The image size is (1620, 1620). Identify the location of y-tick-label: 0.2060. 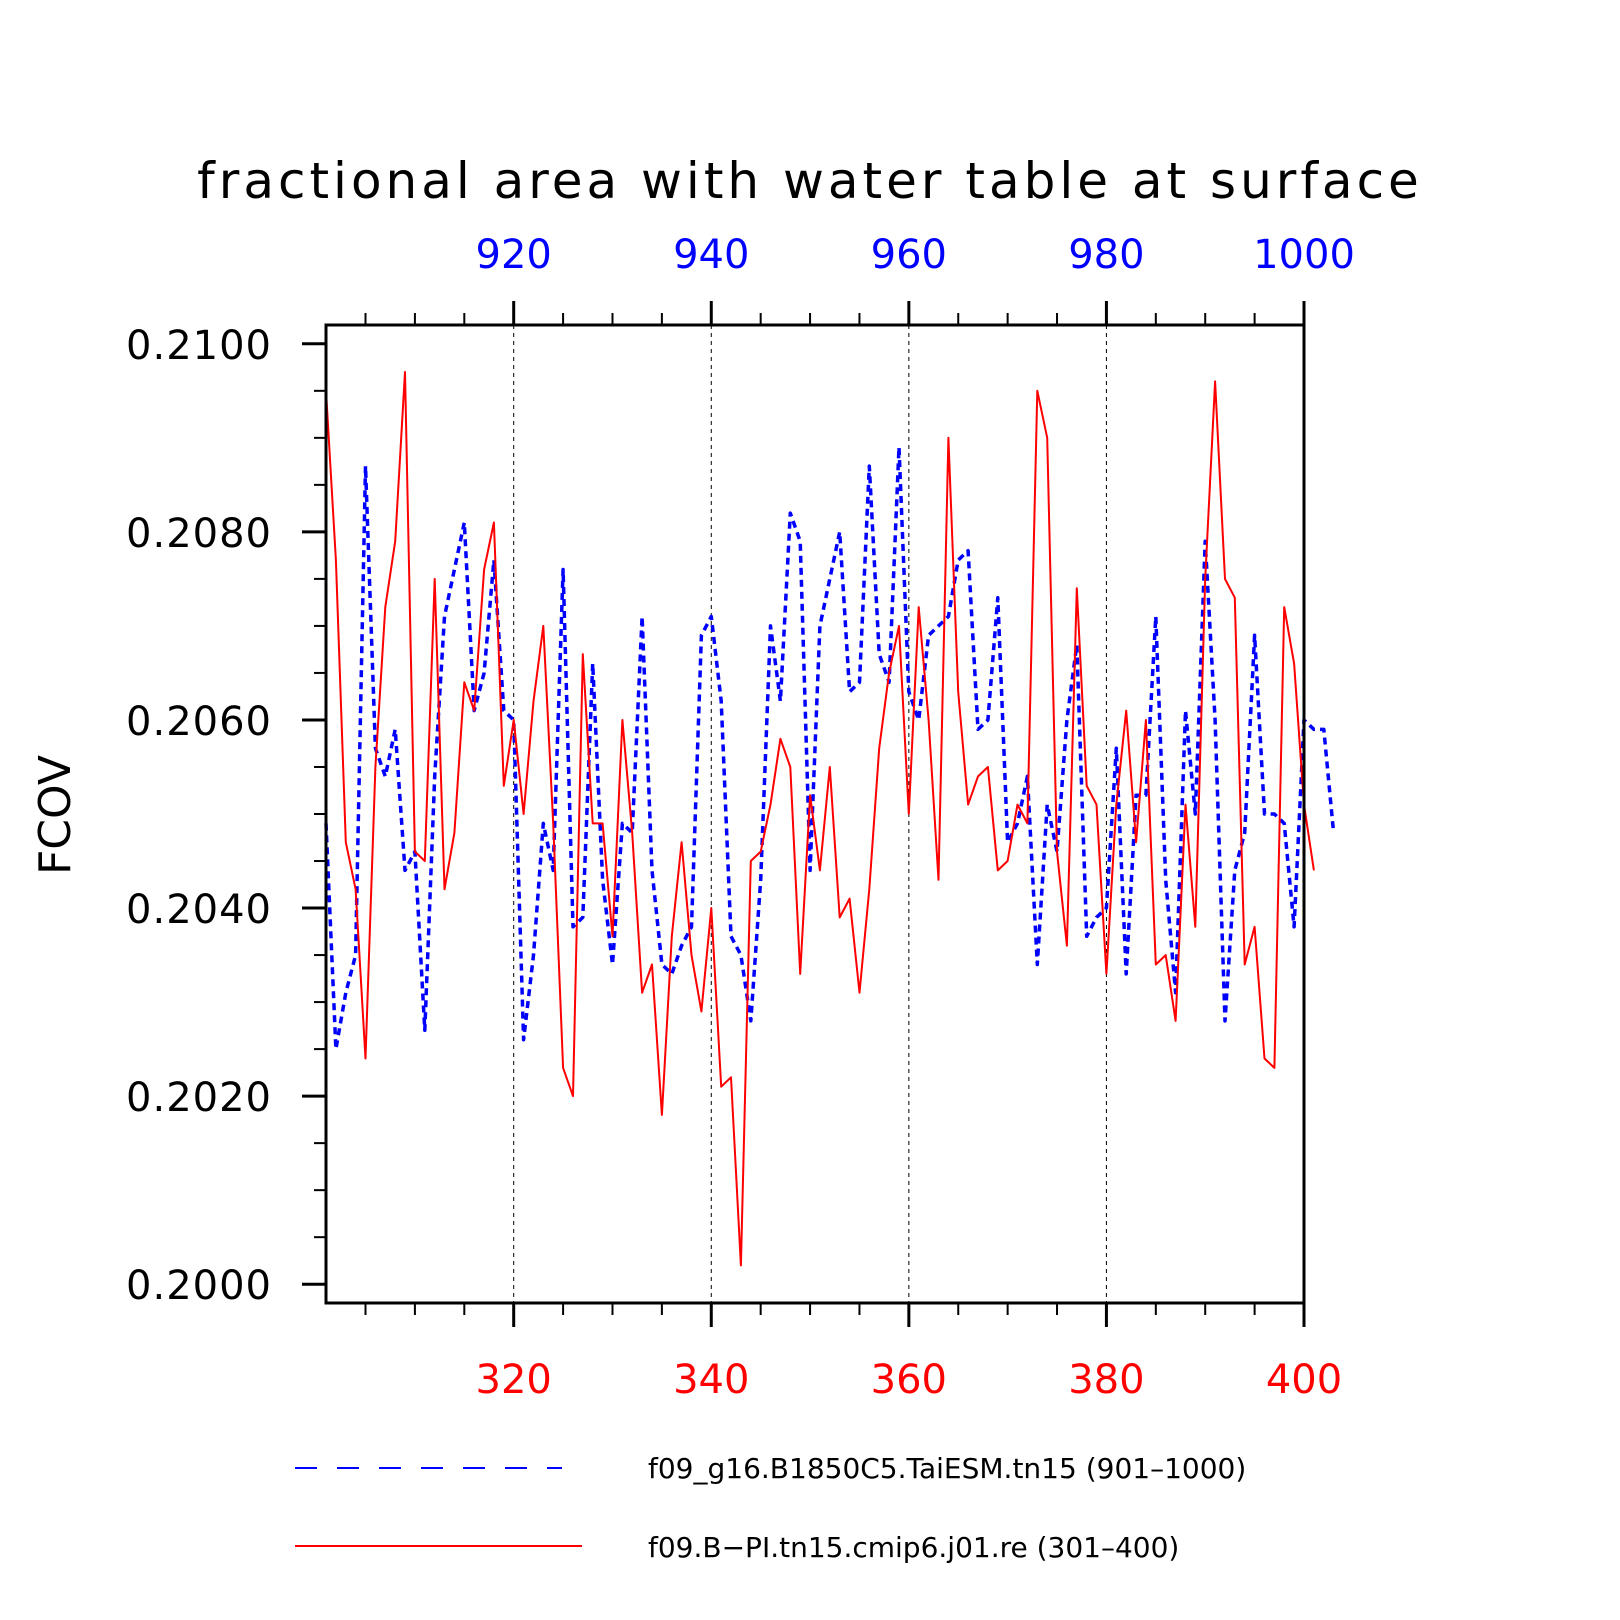
(199, 722).